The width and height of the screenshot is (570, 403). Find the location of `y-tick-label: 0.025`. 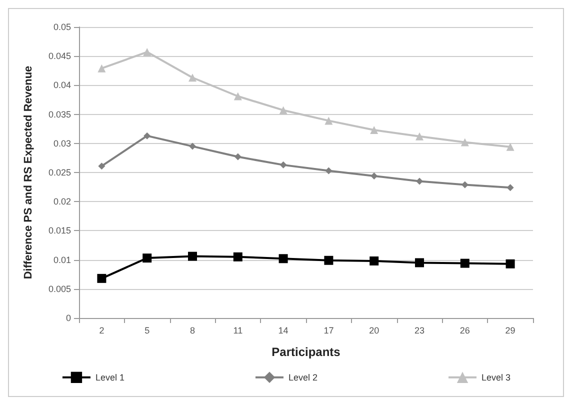

y-tick-label: 0.025 is located at coordinates (59, 173).